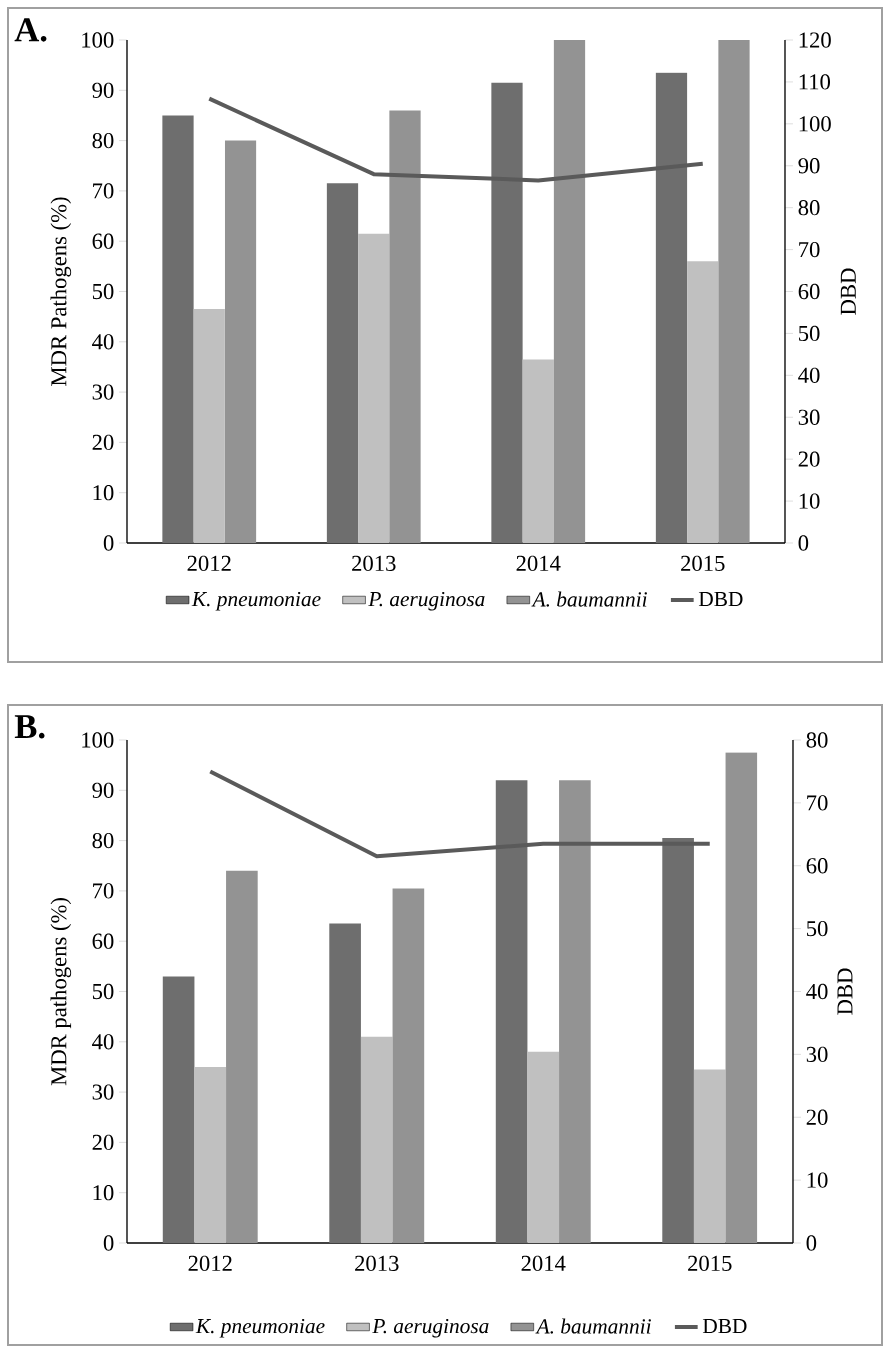  I want to click on y2-tick-label: 110, so click(815, 82).